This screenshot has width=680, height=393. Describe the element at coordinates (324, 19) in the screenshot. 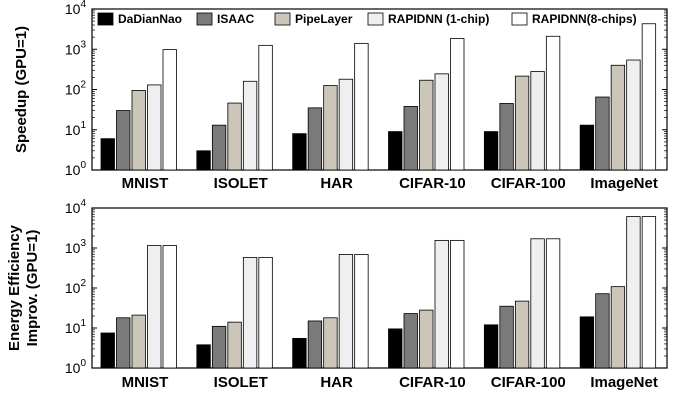

I see `legend-label: PipeLayer` at that location.